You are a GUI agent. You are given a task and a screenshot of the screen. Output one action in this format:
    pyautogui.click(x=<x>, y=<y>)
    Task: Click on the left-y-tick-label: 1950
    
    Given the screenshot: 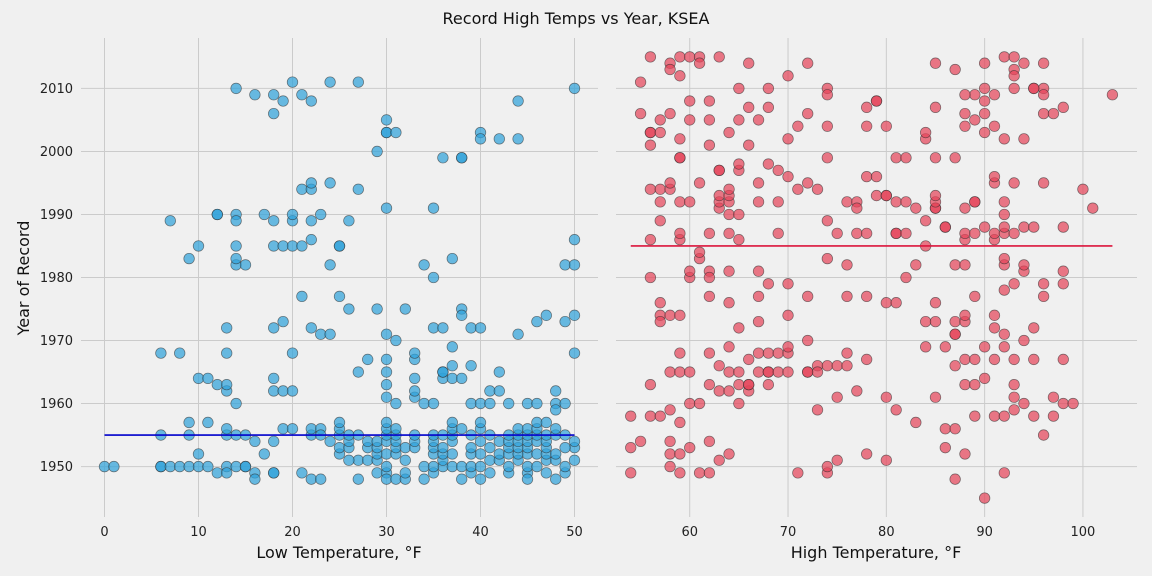 What is the action you would take?
    pyautogui.click(x=56, y=467)
    